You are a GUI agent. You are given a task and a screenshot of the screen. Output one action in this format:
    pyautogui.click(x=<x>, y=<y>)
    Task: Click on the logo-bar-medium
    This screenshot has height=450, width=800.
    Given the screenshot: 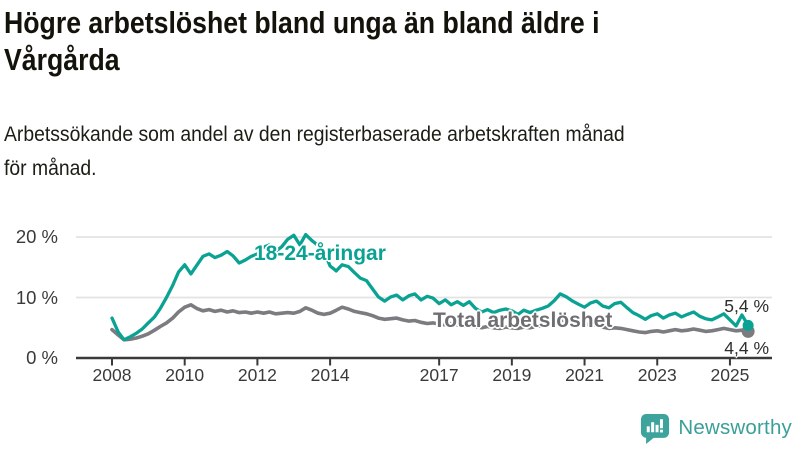 What is the action you would take?
    pyautogui.click(x=657, y=428)
    